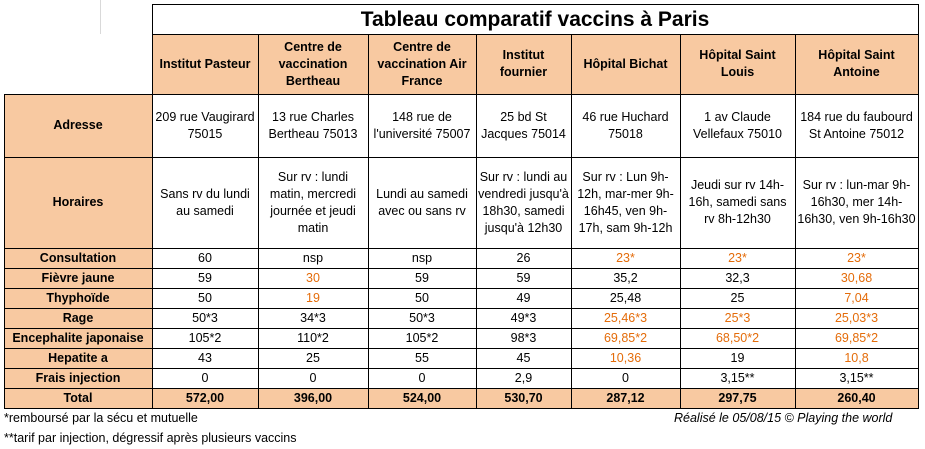  Describe the element at coordinates (205, 257) in the screenshot. I see `table-cell: 60` at that location.